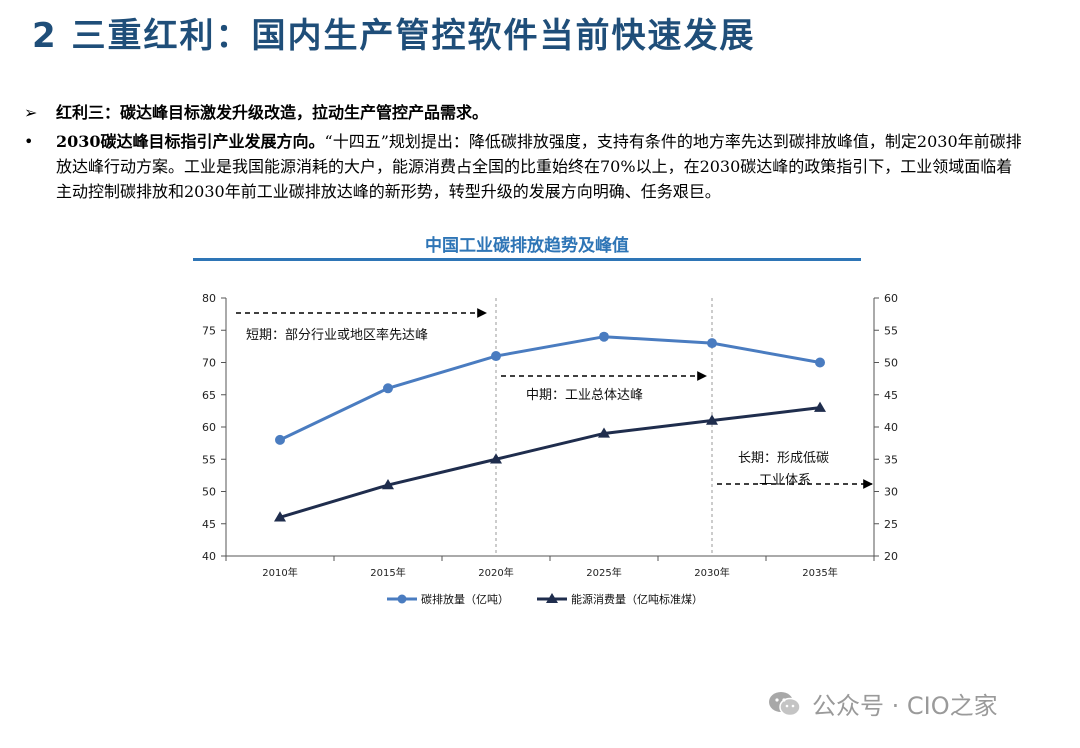 This screenshot has height=748, width=1080. What do you see at coordinates (527, 259) in the screenshot?
I see `chart-title-rule` at bounding box center [527, 259].